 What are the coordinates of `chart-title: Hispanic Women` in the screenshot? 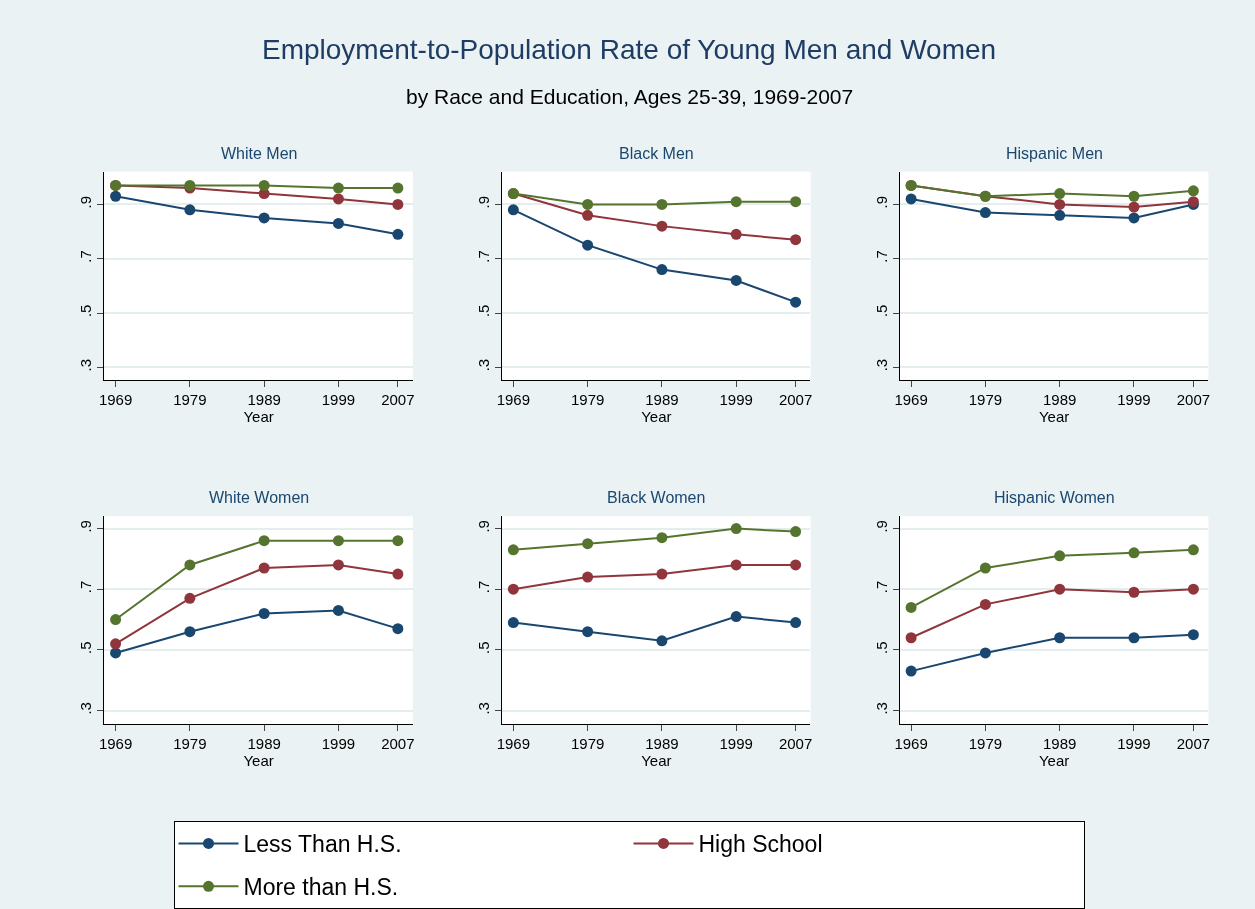 It's located at (1054, 497).